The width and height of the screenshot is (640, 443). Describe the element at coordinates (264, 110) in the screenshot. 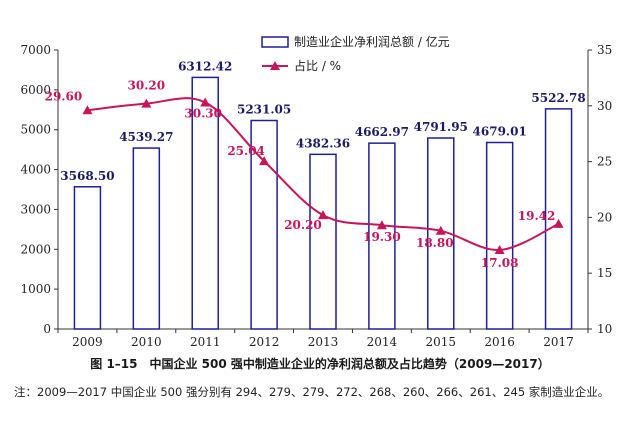

I see `bar-value-label: 5231.05` at that location.